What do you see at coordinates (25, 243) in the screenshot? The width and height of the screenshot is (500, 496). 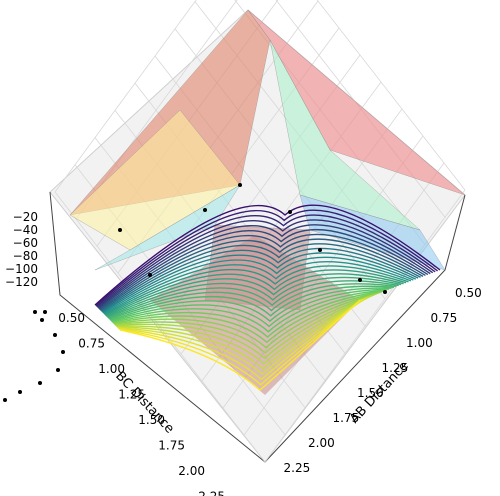 I see `z-tick-label: −60` at bounding box center [25, 243].